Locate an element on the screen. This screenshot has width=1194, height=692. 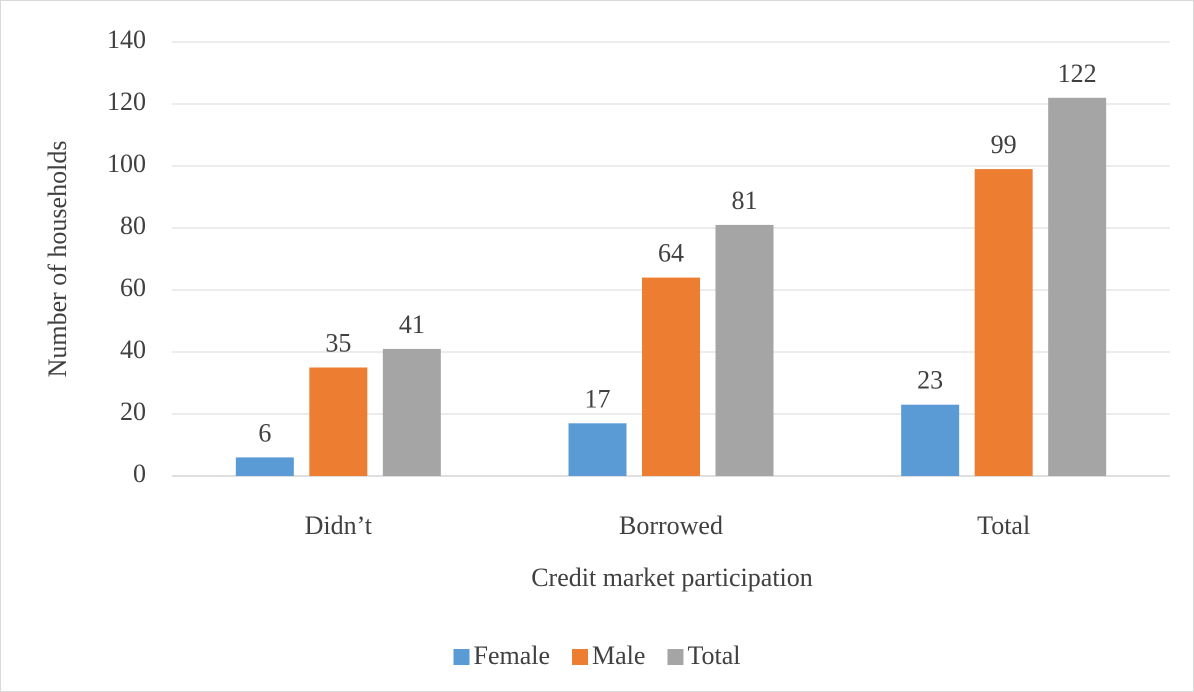
y-tick-label: 120 is located at coordinates (126, 101).